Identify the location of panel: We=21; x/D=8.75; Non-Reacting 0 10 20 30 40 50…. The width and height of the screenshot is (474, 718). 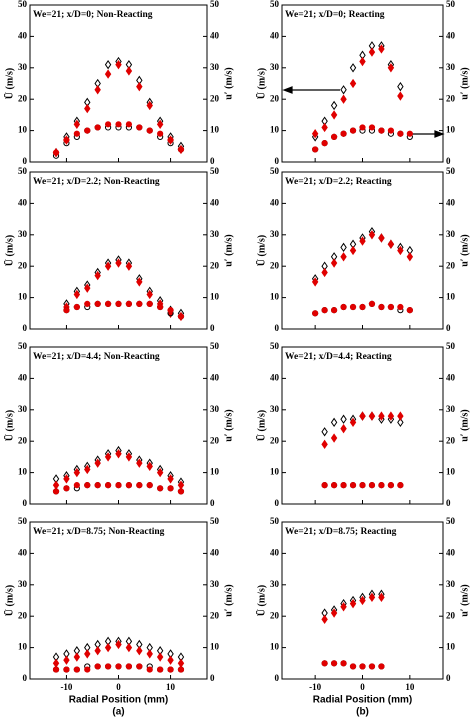
(118, 617).